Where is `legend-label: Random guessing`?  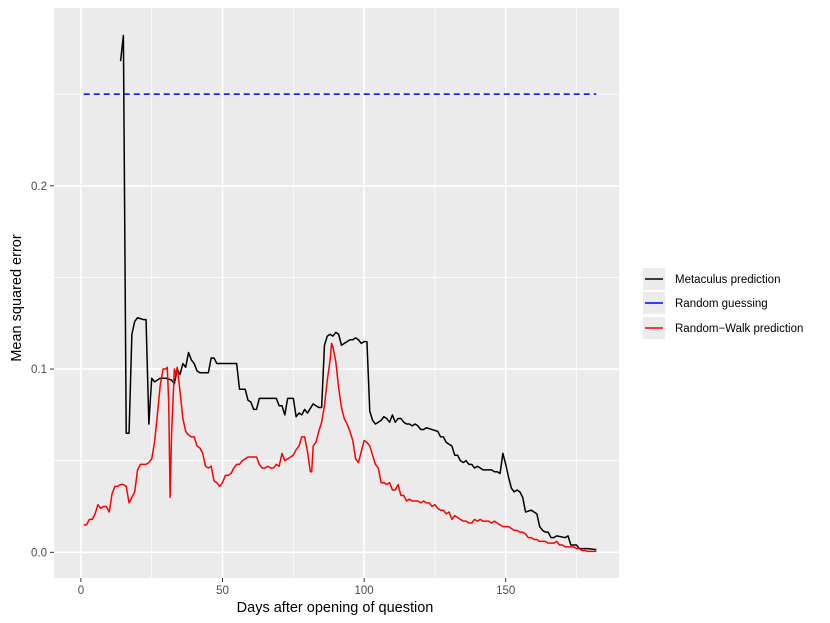
legend-label: Random guessing is located at coordinates (721, 304).